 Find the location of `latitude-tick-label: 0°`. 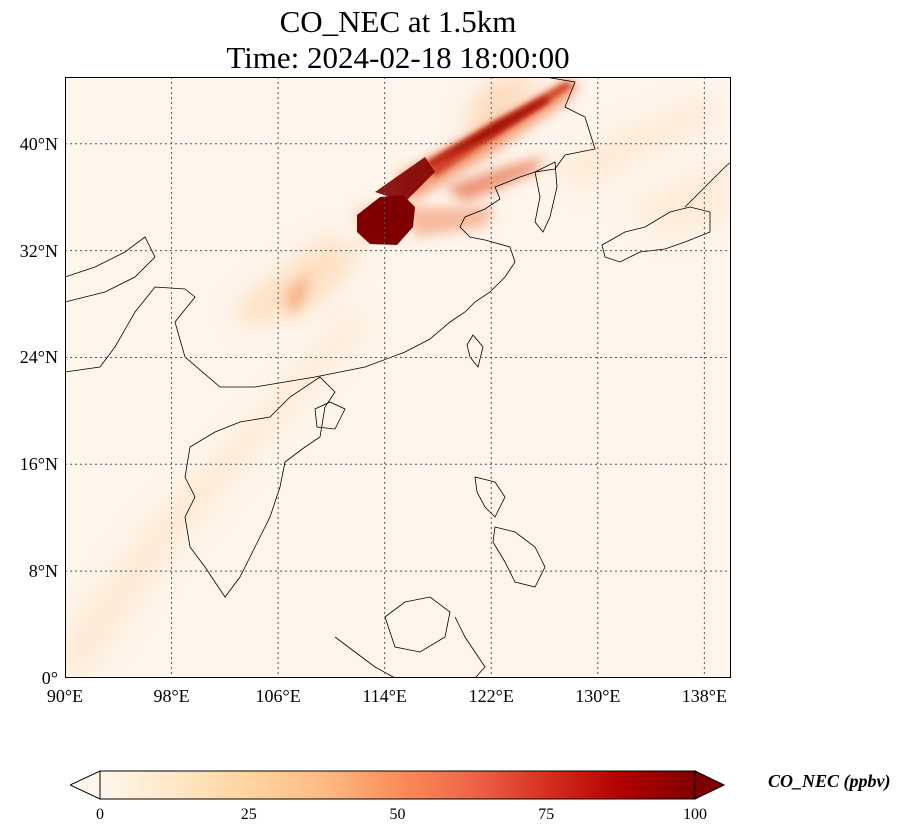

latitude-tick-label: 0° is located at coordinates (49, 678).